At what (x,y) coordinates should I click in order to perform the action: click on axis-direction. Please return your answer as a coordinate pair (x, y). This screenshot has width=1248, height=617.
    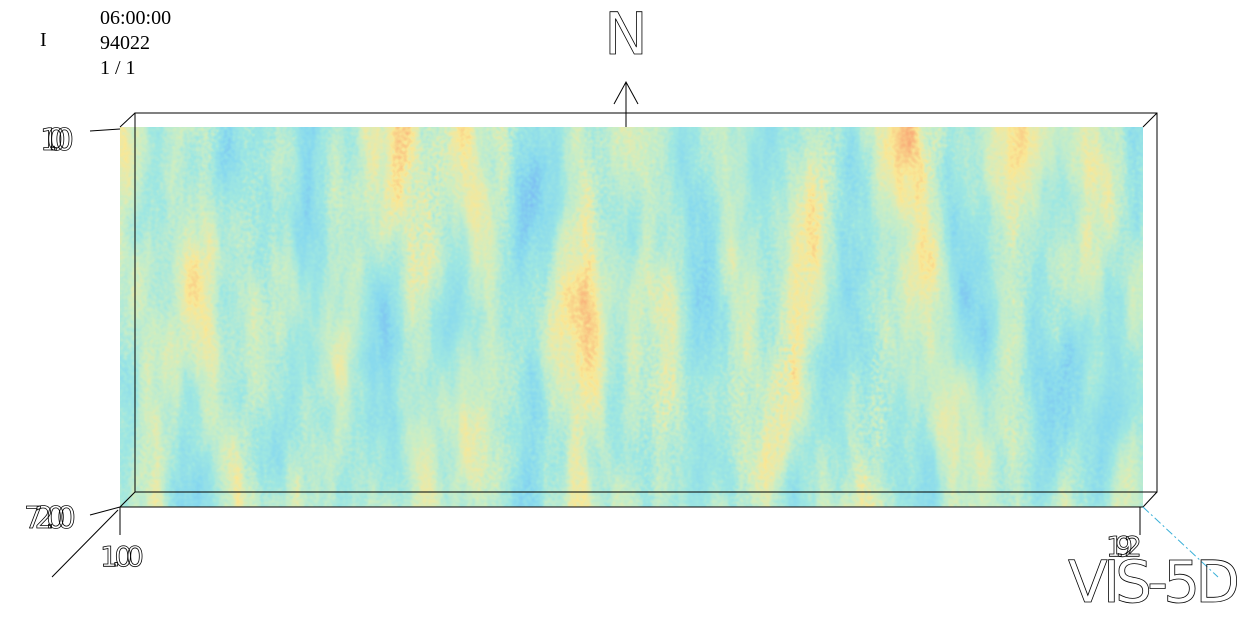
    Looking at the image, I should click on (1180, 542).